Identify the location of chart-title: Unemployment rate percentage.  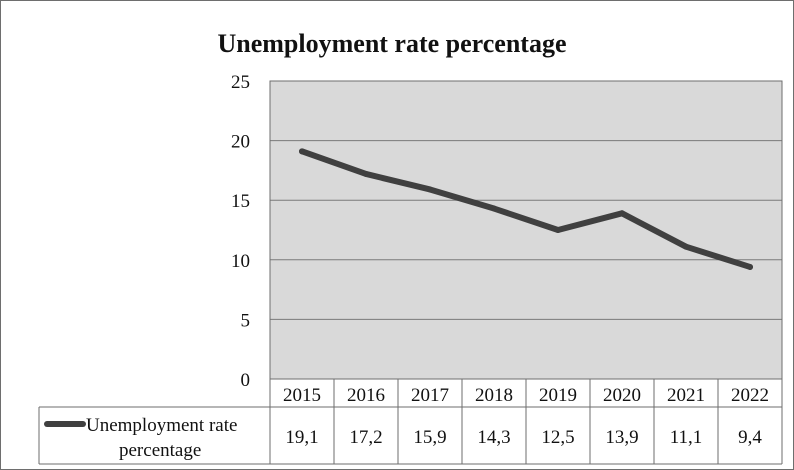
(392, 43).